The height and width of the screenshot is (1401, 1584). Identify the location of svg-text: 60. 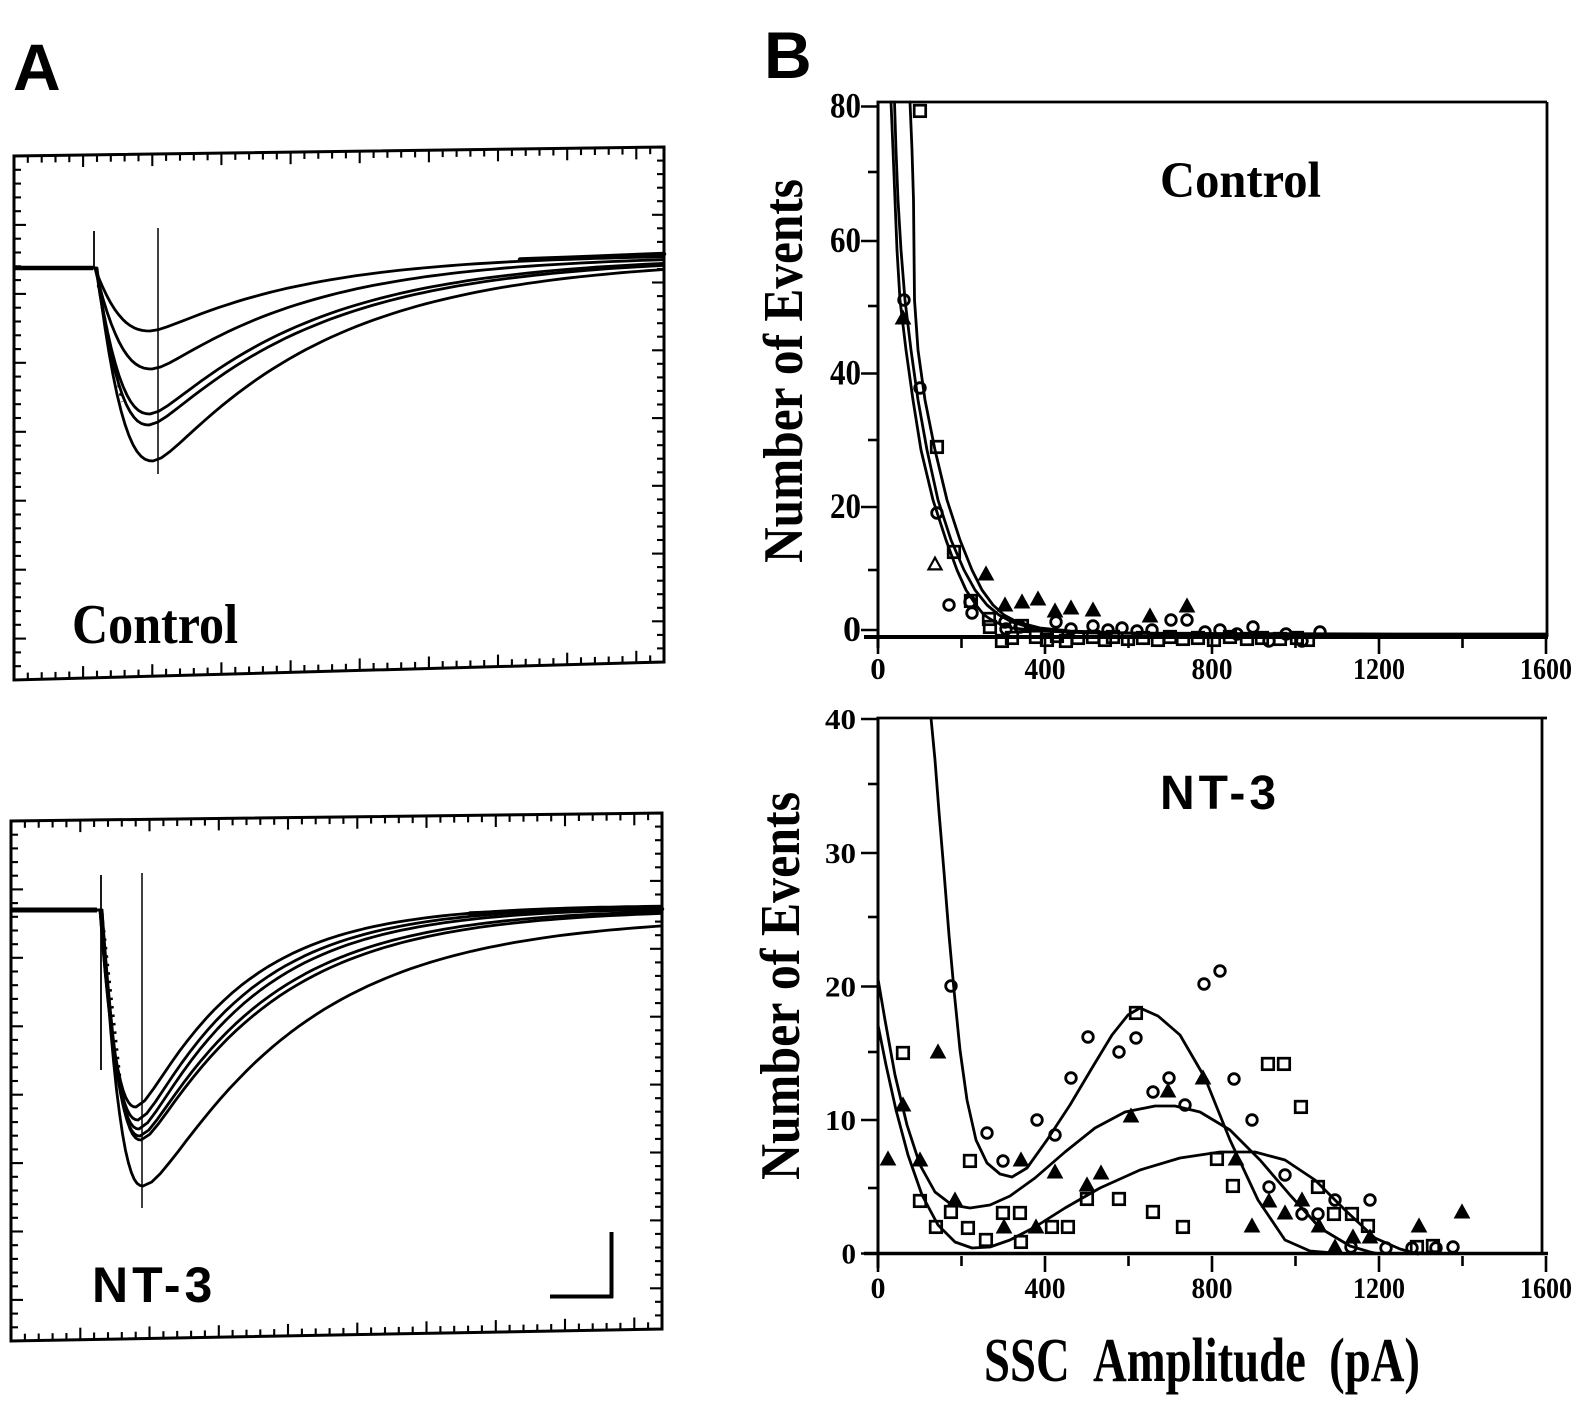
(845, 240).